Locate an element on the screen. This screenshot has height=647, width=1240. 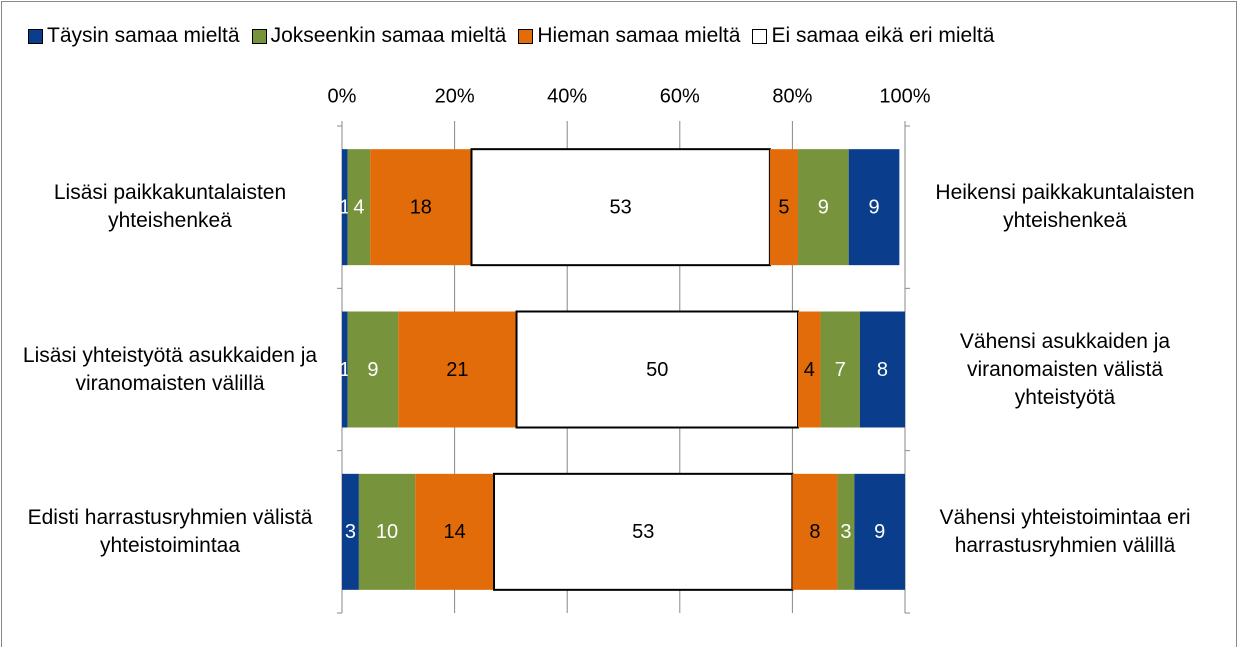
x-tick-label: 40% is located at coordinates (567, 96).